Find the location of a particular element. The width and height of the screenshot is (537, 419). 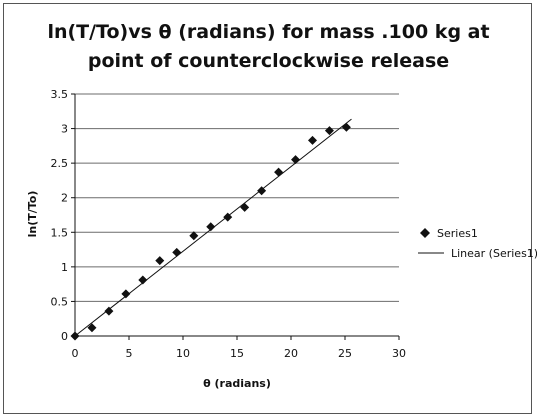

y-tick-label: 2.5 is located at coordinates (60, 163).